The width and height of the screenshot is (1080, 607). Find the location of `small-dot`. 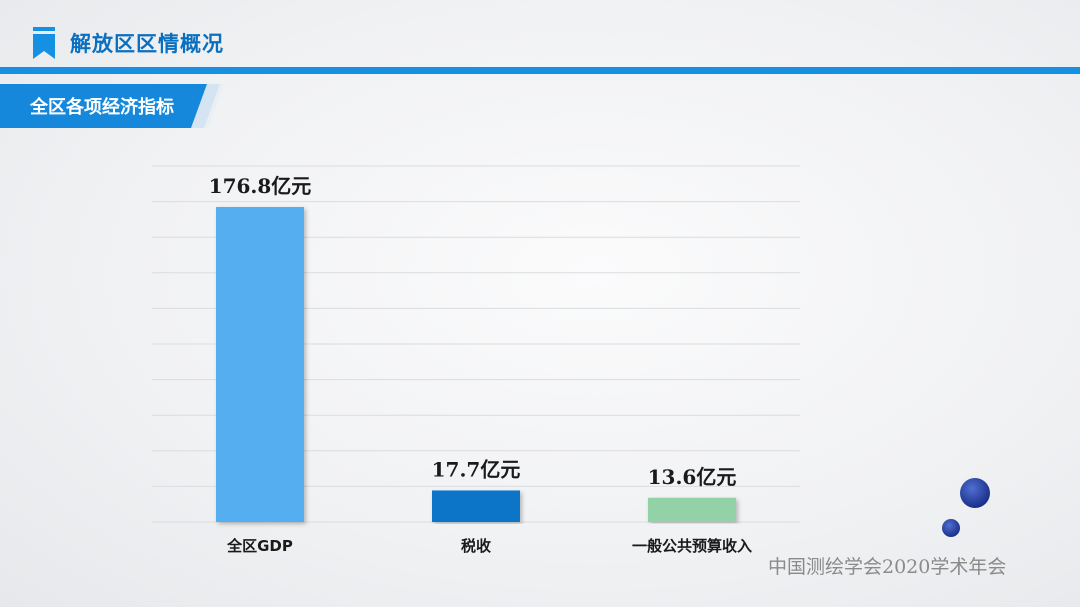

small-dot is located at coordinates (951, 528).